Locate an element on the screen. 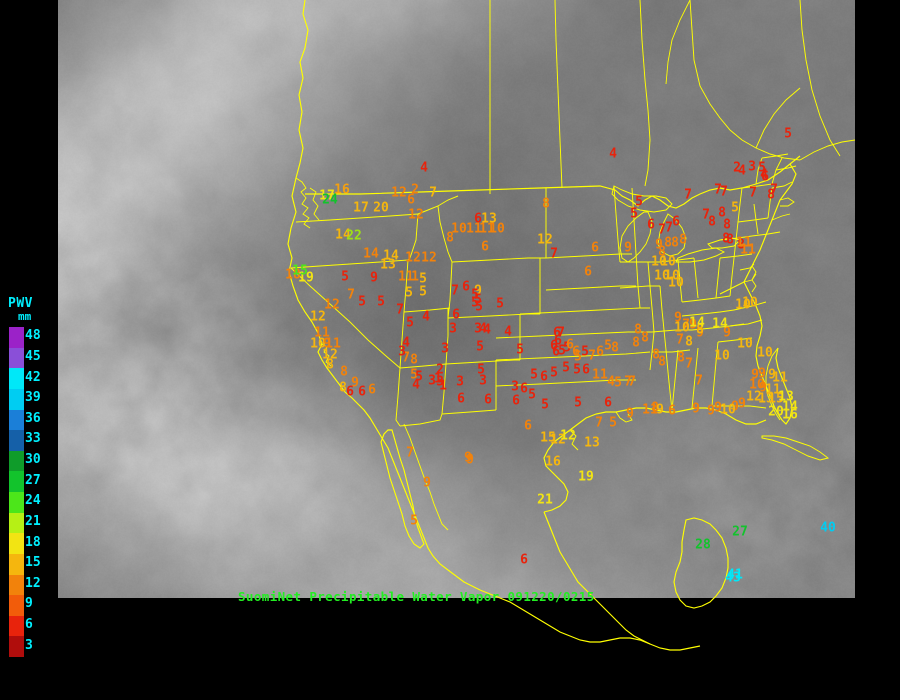  colorbar-tick-27: 27 is located at coordinates (33, 480).